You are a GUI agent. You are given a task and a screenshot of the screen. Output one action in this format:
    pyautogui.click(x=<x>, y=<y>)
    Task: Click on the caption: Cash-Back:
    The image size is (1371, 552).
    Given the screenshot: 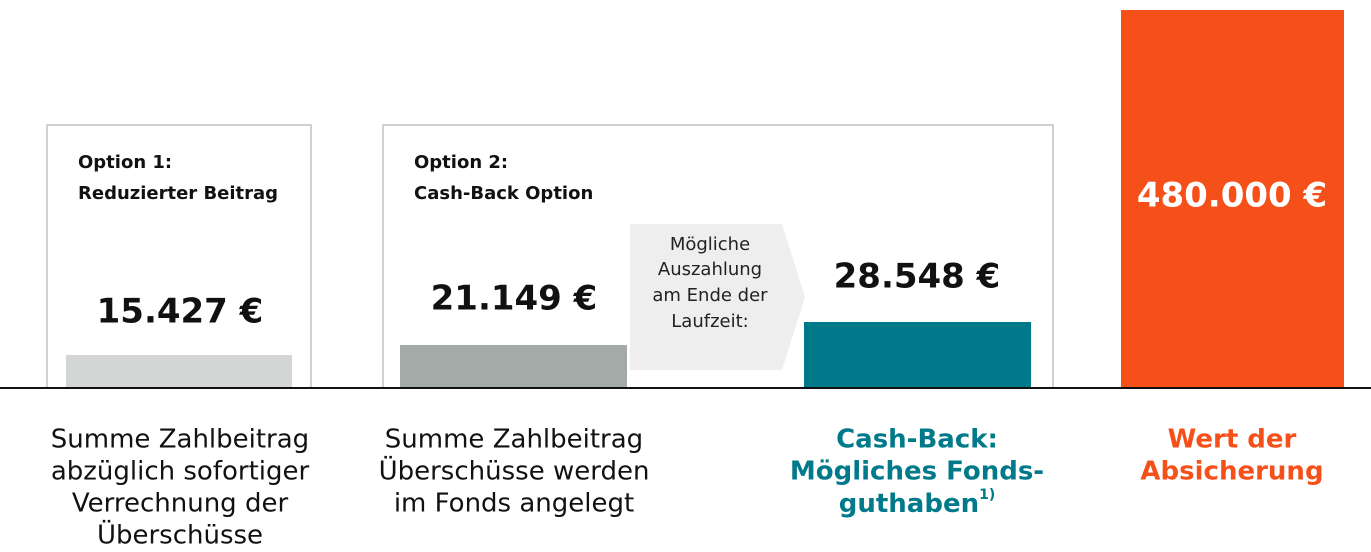 What is the action you would take?
    pyautogui.click(x=917, y=440)
    